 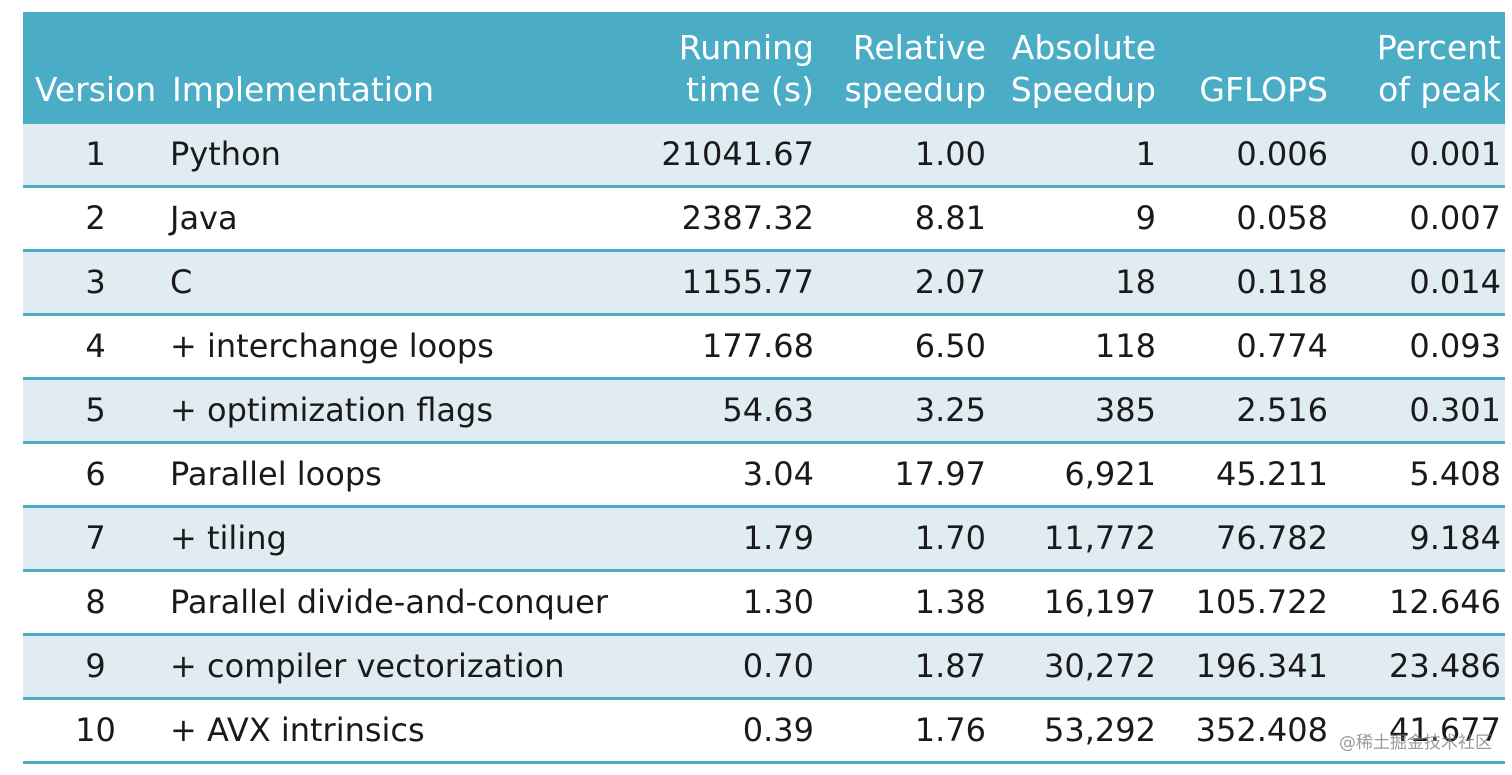 What do you see at coordinates (723, 665) in the screenshot?
I see `cell-running-time: 0.70` at bounding box center [723, 665].